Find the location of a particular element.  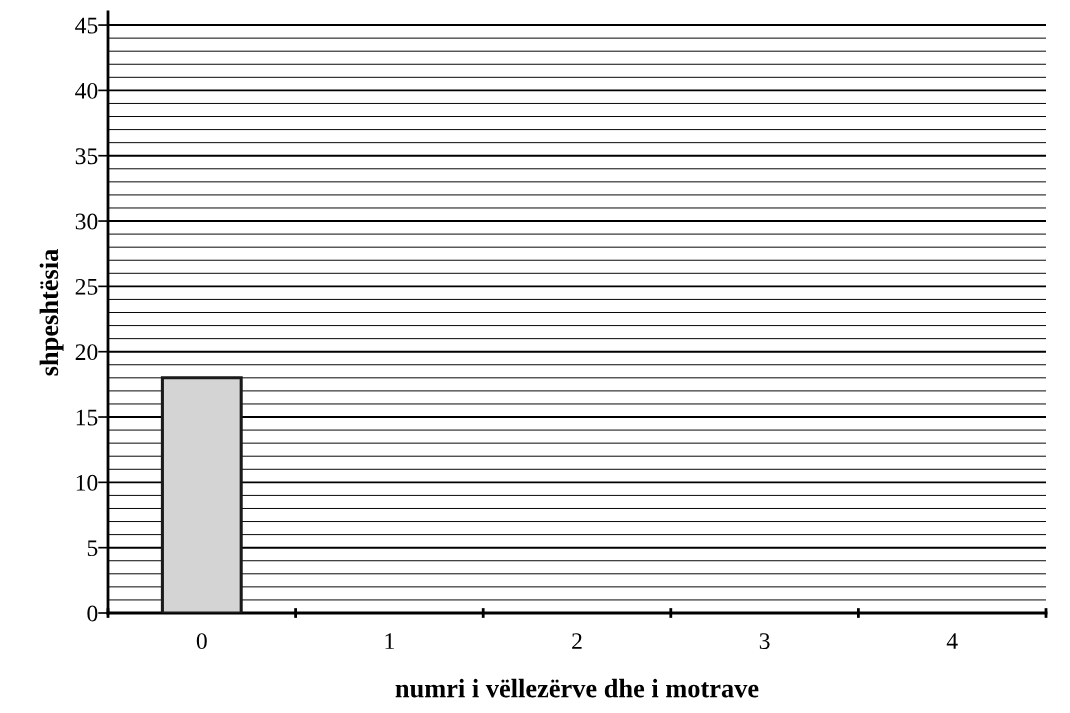

x-tick-label: 3 is located at coordinates (764, 641).